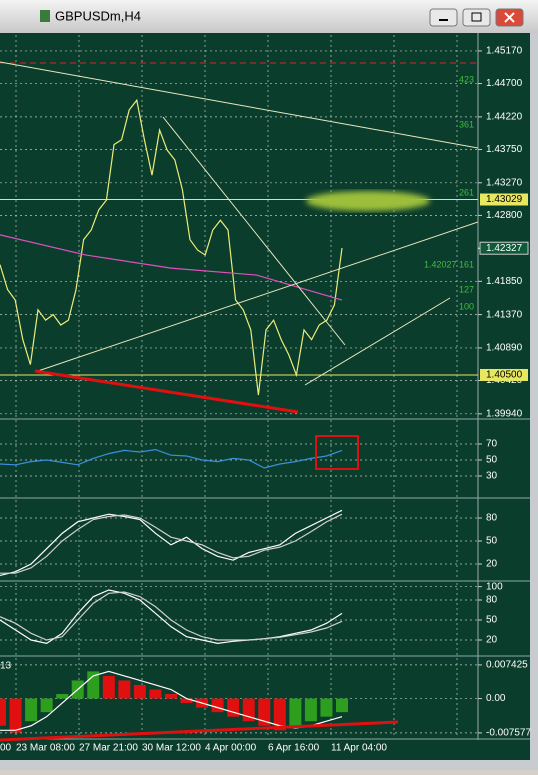  I want to click on x-tick-label: 27 Mar 21:00, so click(108, 748).